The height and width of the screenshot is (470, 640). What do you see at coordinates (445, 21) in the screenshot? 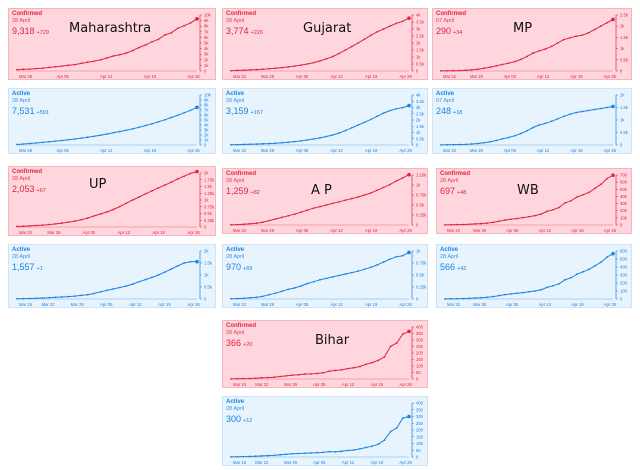
I see `date-label: 07 April` at bounding box center [445, 21].